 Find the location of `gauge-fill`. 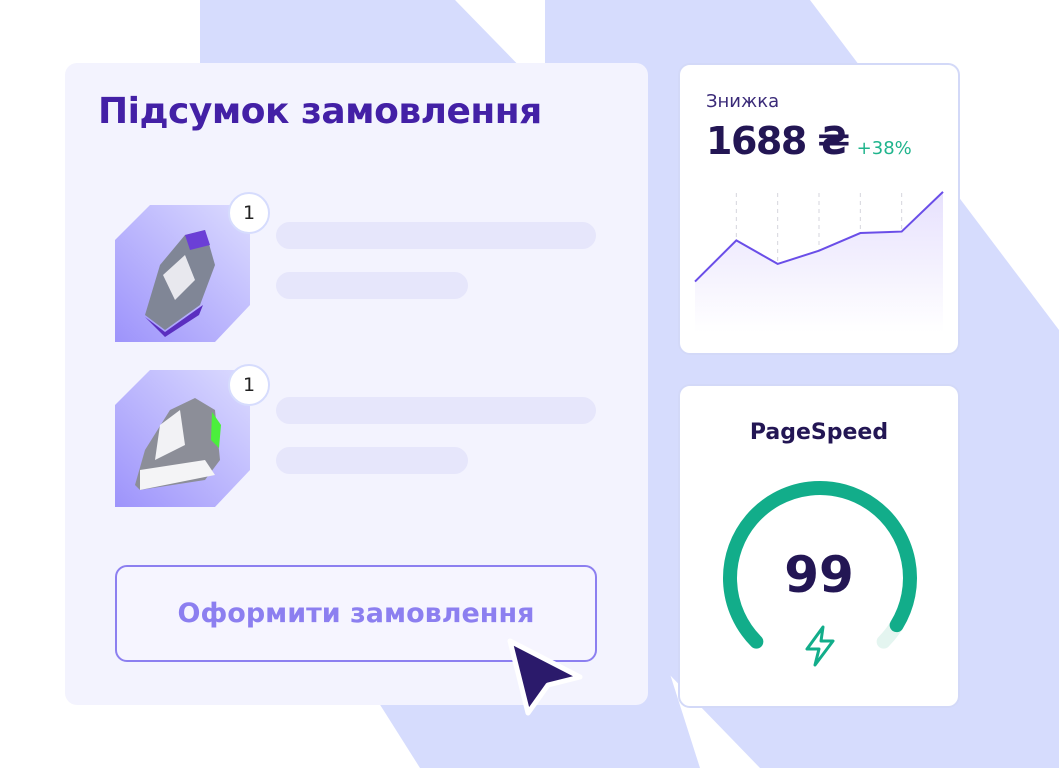

gauge-fill is located at coordinates (820, 565).